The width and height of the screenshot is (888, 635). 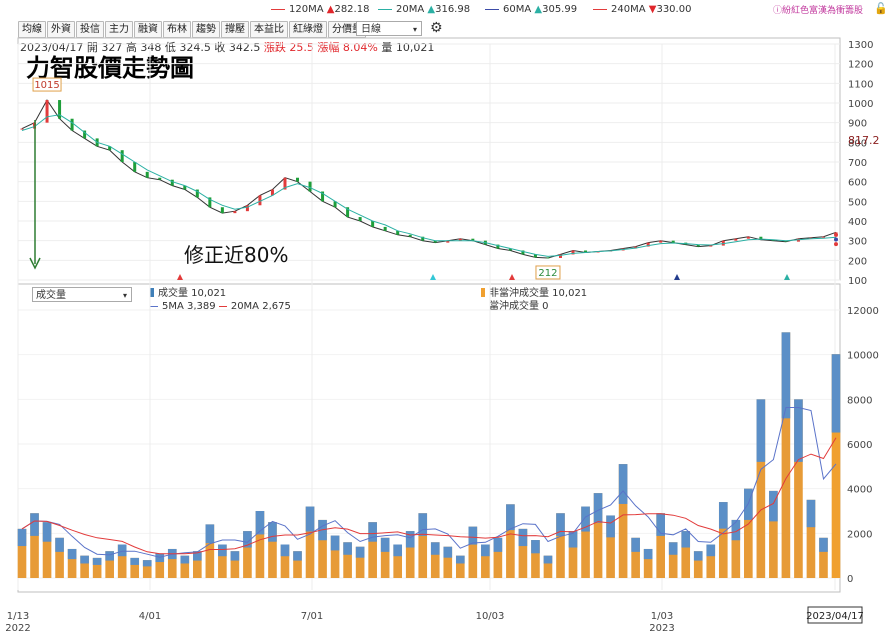 I want to click on gear-icon: ⚙, so click(x=436, y=28).